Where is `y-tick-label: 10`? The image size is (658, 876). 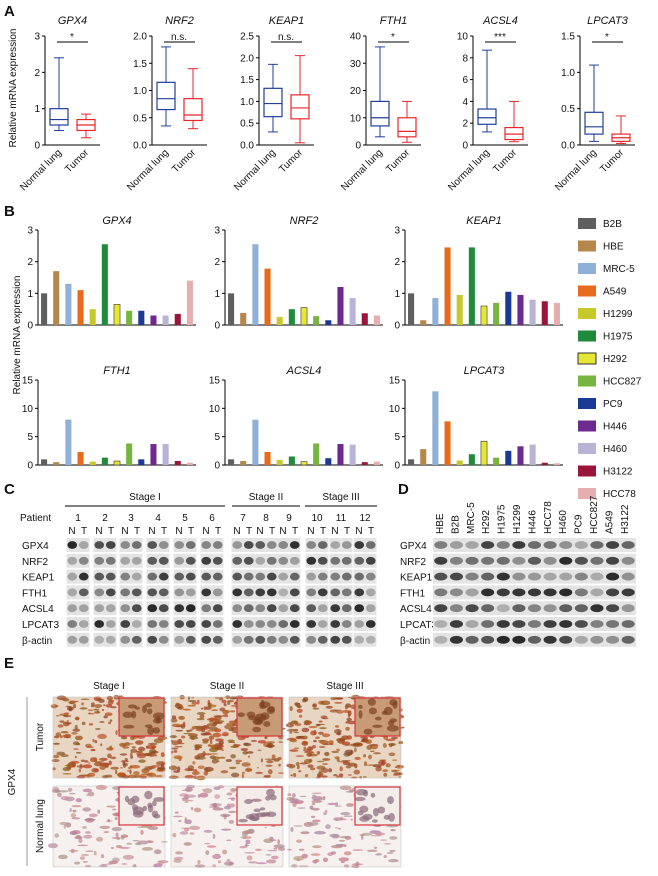
y-tick-label: 10 is located at coordinates (463, 37).